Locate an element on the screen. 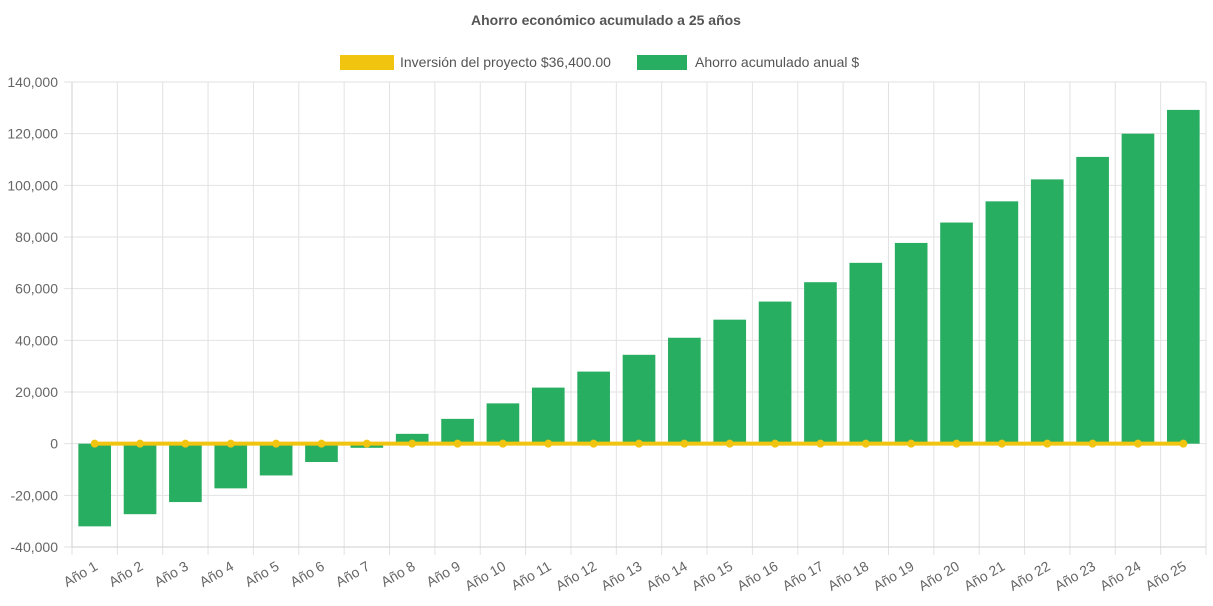 Image resolution: width=1213 pixels, height=606 pixels. x-tick-label: Año 13 is located at coordinates (621, 576).